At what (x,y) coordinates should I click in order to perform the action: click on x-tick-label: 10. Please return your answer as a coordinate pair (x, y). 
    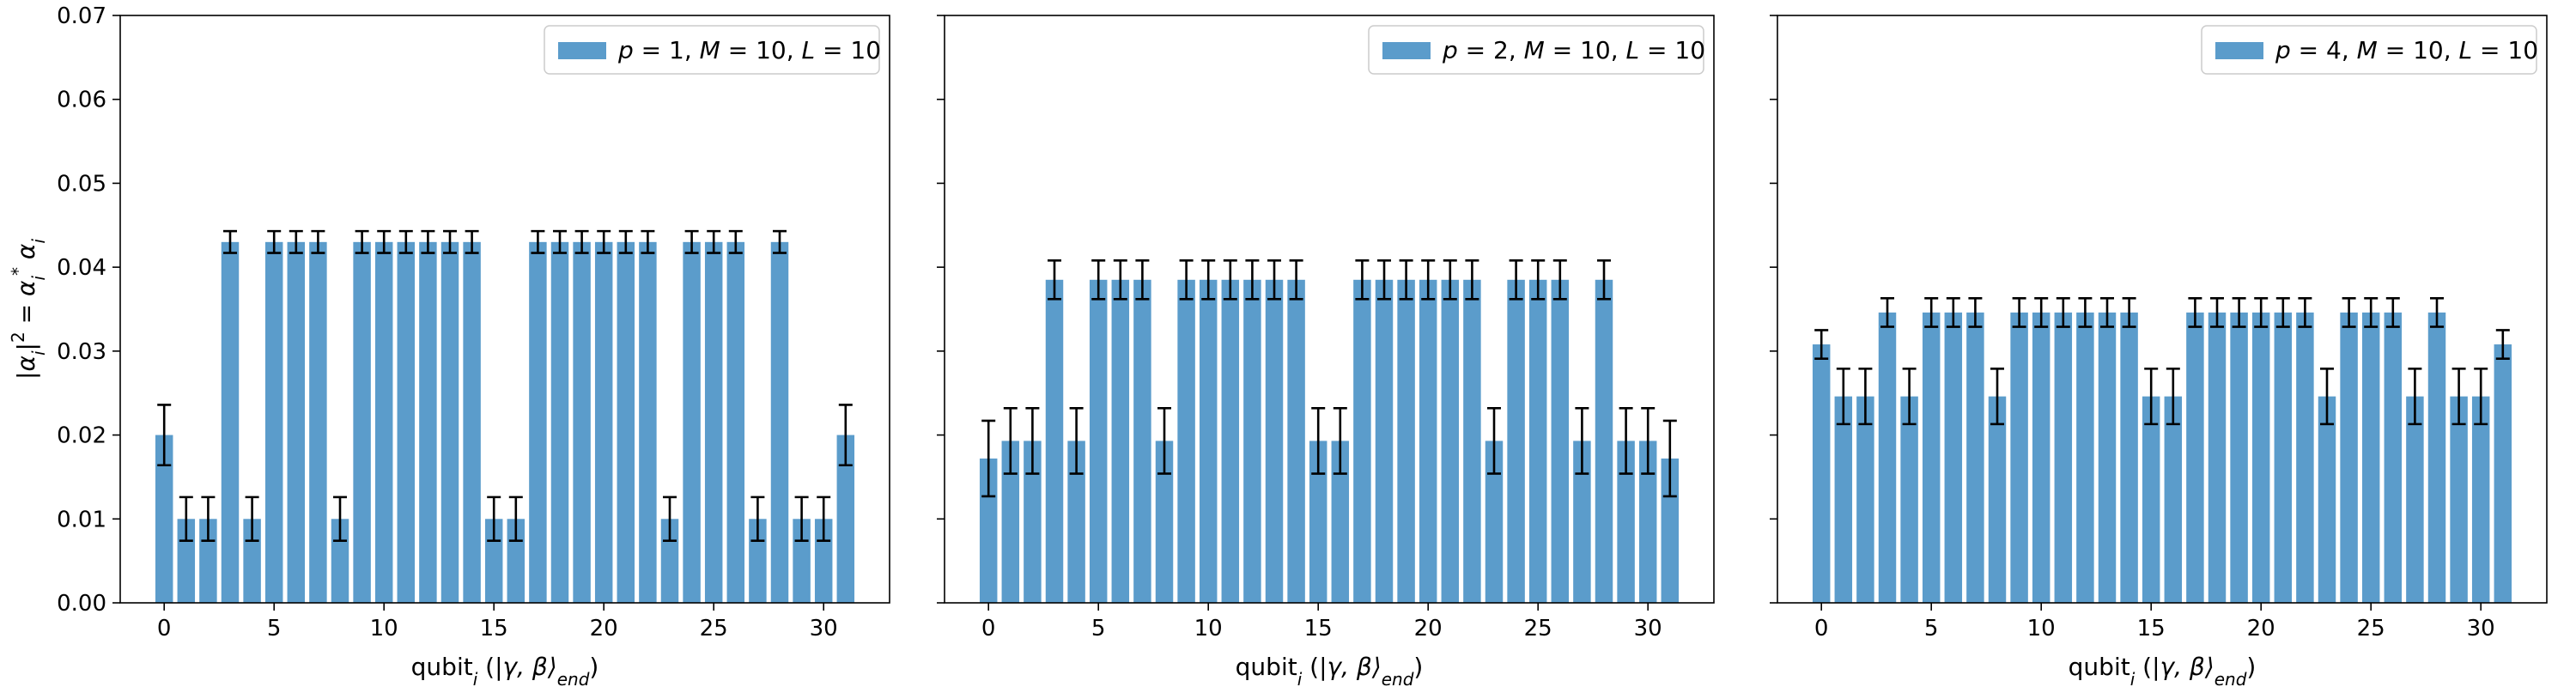
    Looking at the image, I should click on (2041, 628).